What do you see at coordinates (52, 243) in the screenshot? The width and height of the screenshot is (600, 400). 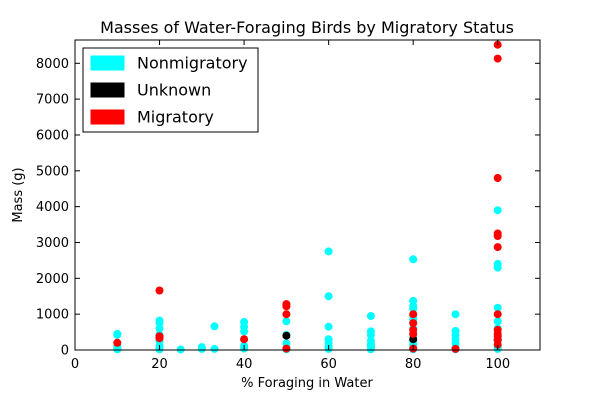 I see `y-tick-label-3: 3000` at bounding box center [52, 243].